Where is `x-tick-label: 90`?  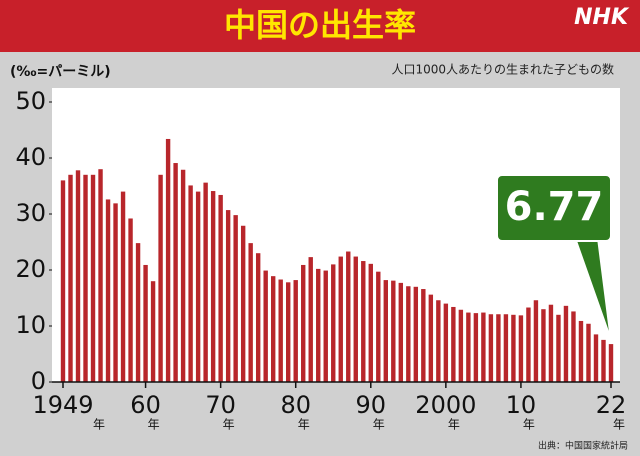 x-tick-label: 90 is located at coordinates (371, 405).